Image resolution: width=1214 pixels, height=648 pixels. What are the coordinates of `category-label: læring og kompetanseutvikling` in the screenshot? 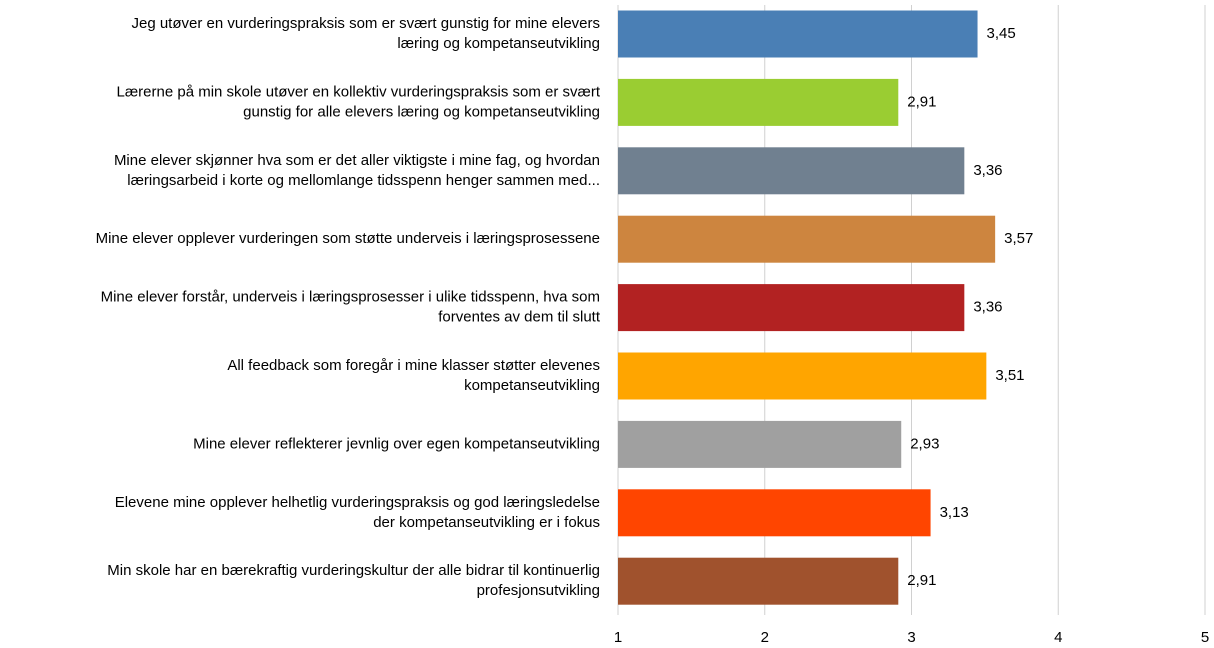 It's located at (498, 43).